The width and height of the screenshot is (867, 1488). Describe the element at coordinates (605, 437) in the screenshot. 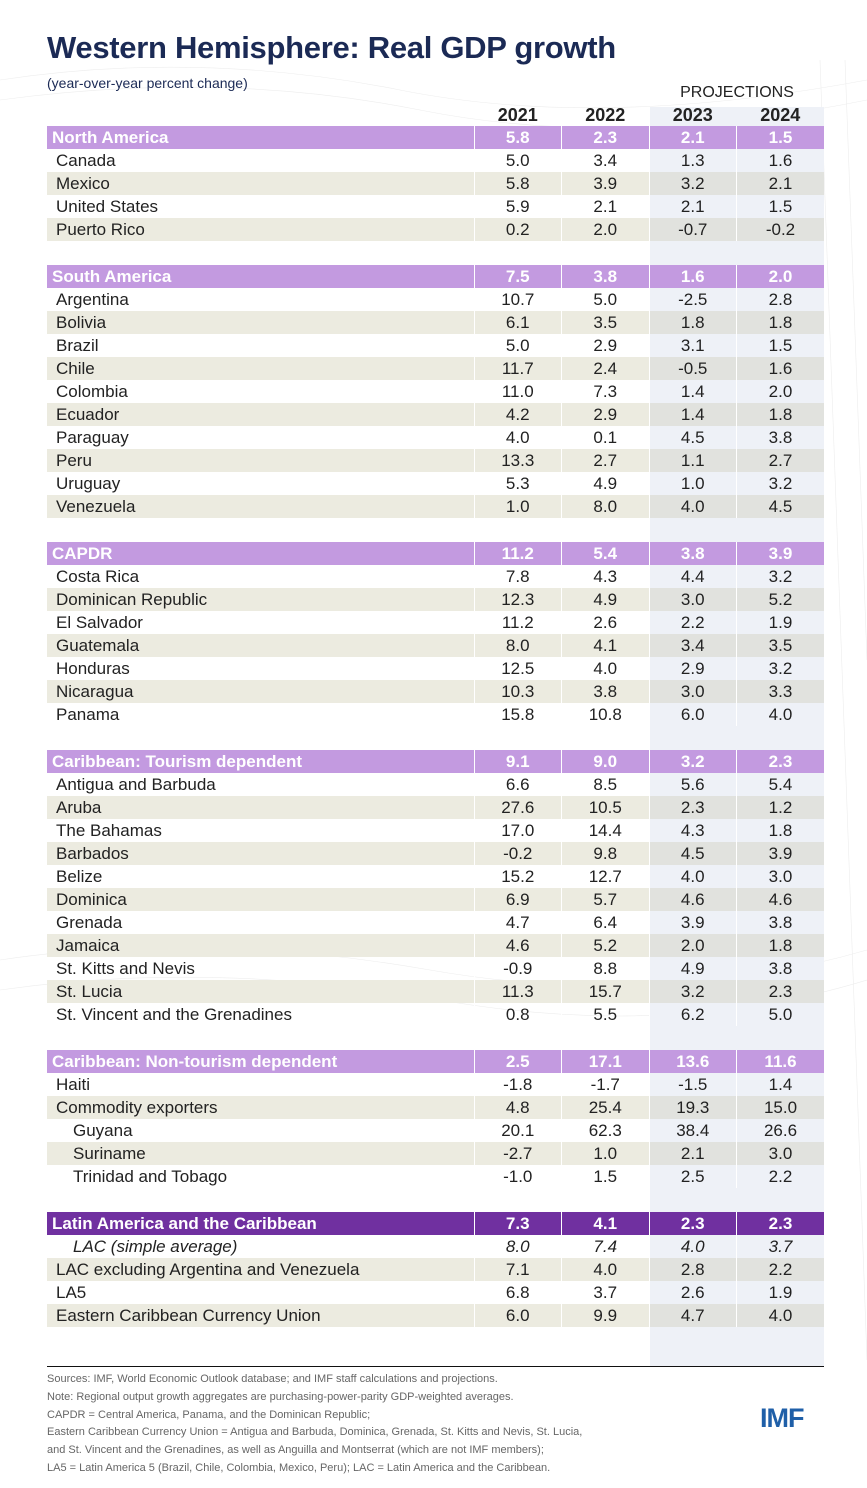

I see `cell-value: 0.1` at that location.